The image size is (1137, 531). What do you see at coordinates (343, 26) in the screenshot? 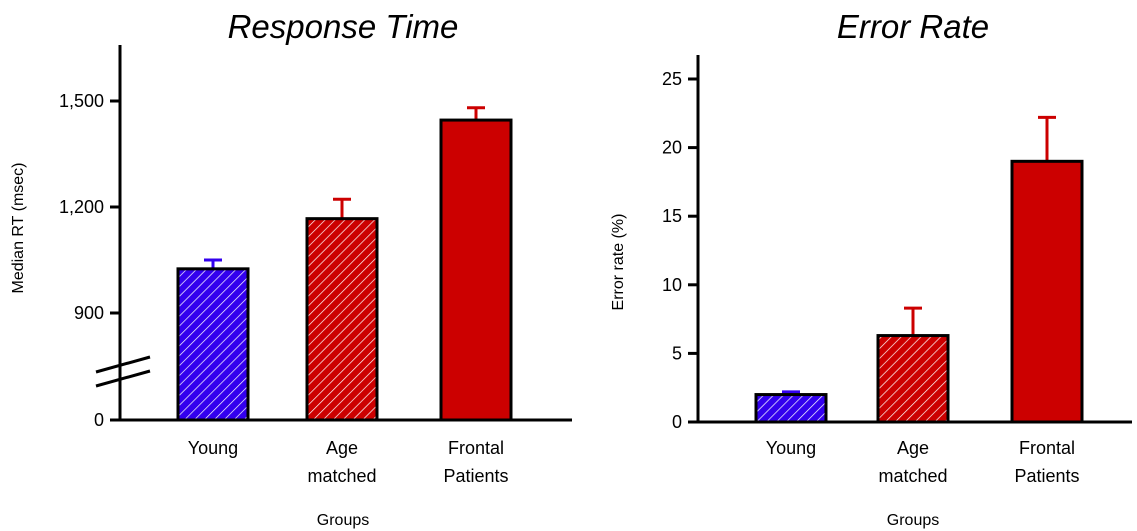
I see `chart-title: Response Time` at bounding box center [343, 26].